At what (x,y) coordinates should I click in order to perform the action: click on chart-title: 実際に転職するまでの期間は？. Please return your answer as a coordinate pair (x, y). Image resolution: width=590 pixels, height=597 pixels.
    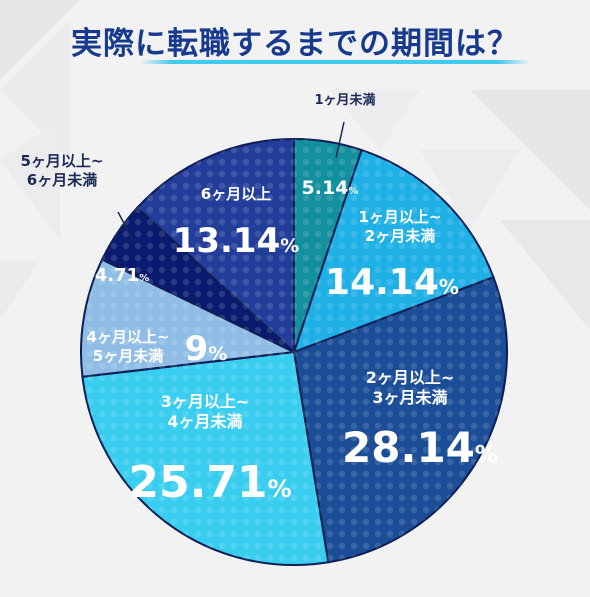
    Looking at the image, I should click on (295, 44).